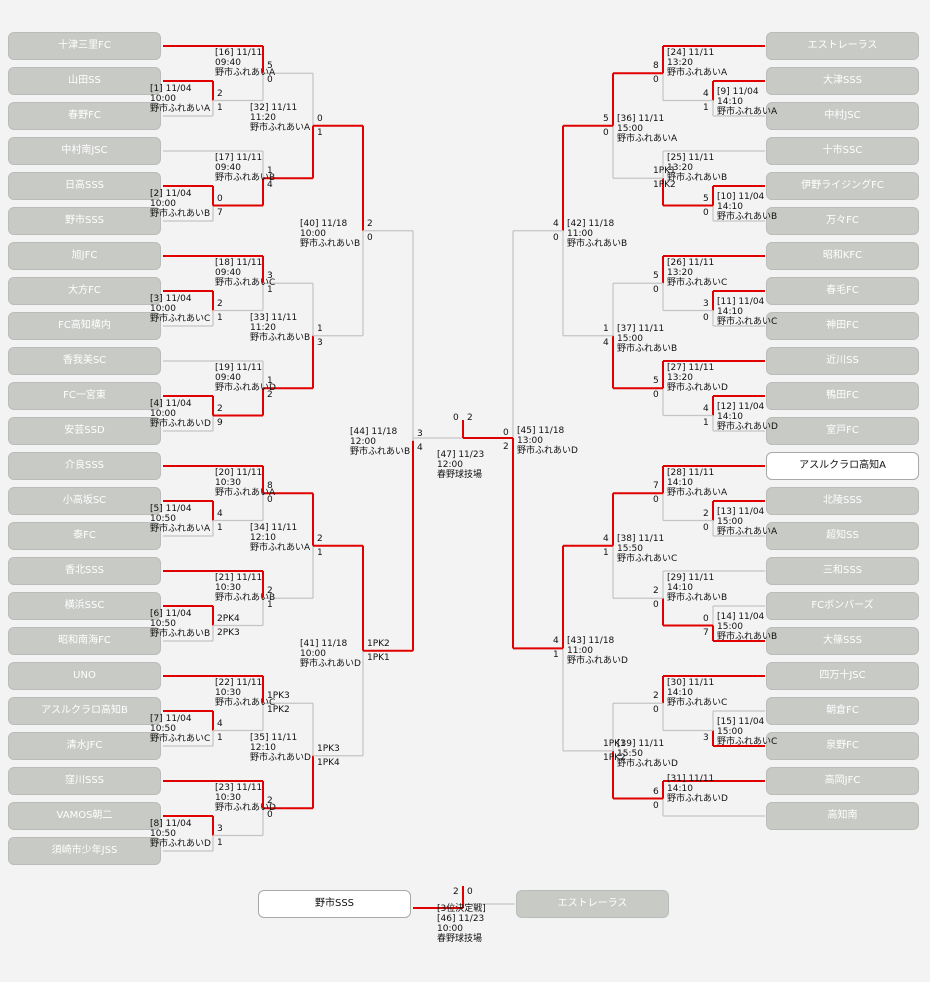 This screenshot has width=930, height=982. Describe the element at coordinates (842, 81) in the screenshot. I see `team-right-1: 大津SSS` at that location.